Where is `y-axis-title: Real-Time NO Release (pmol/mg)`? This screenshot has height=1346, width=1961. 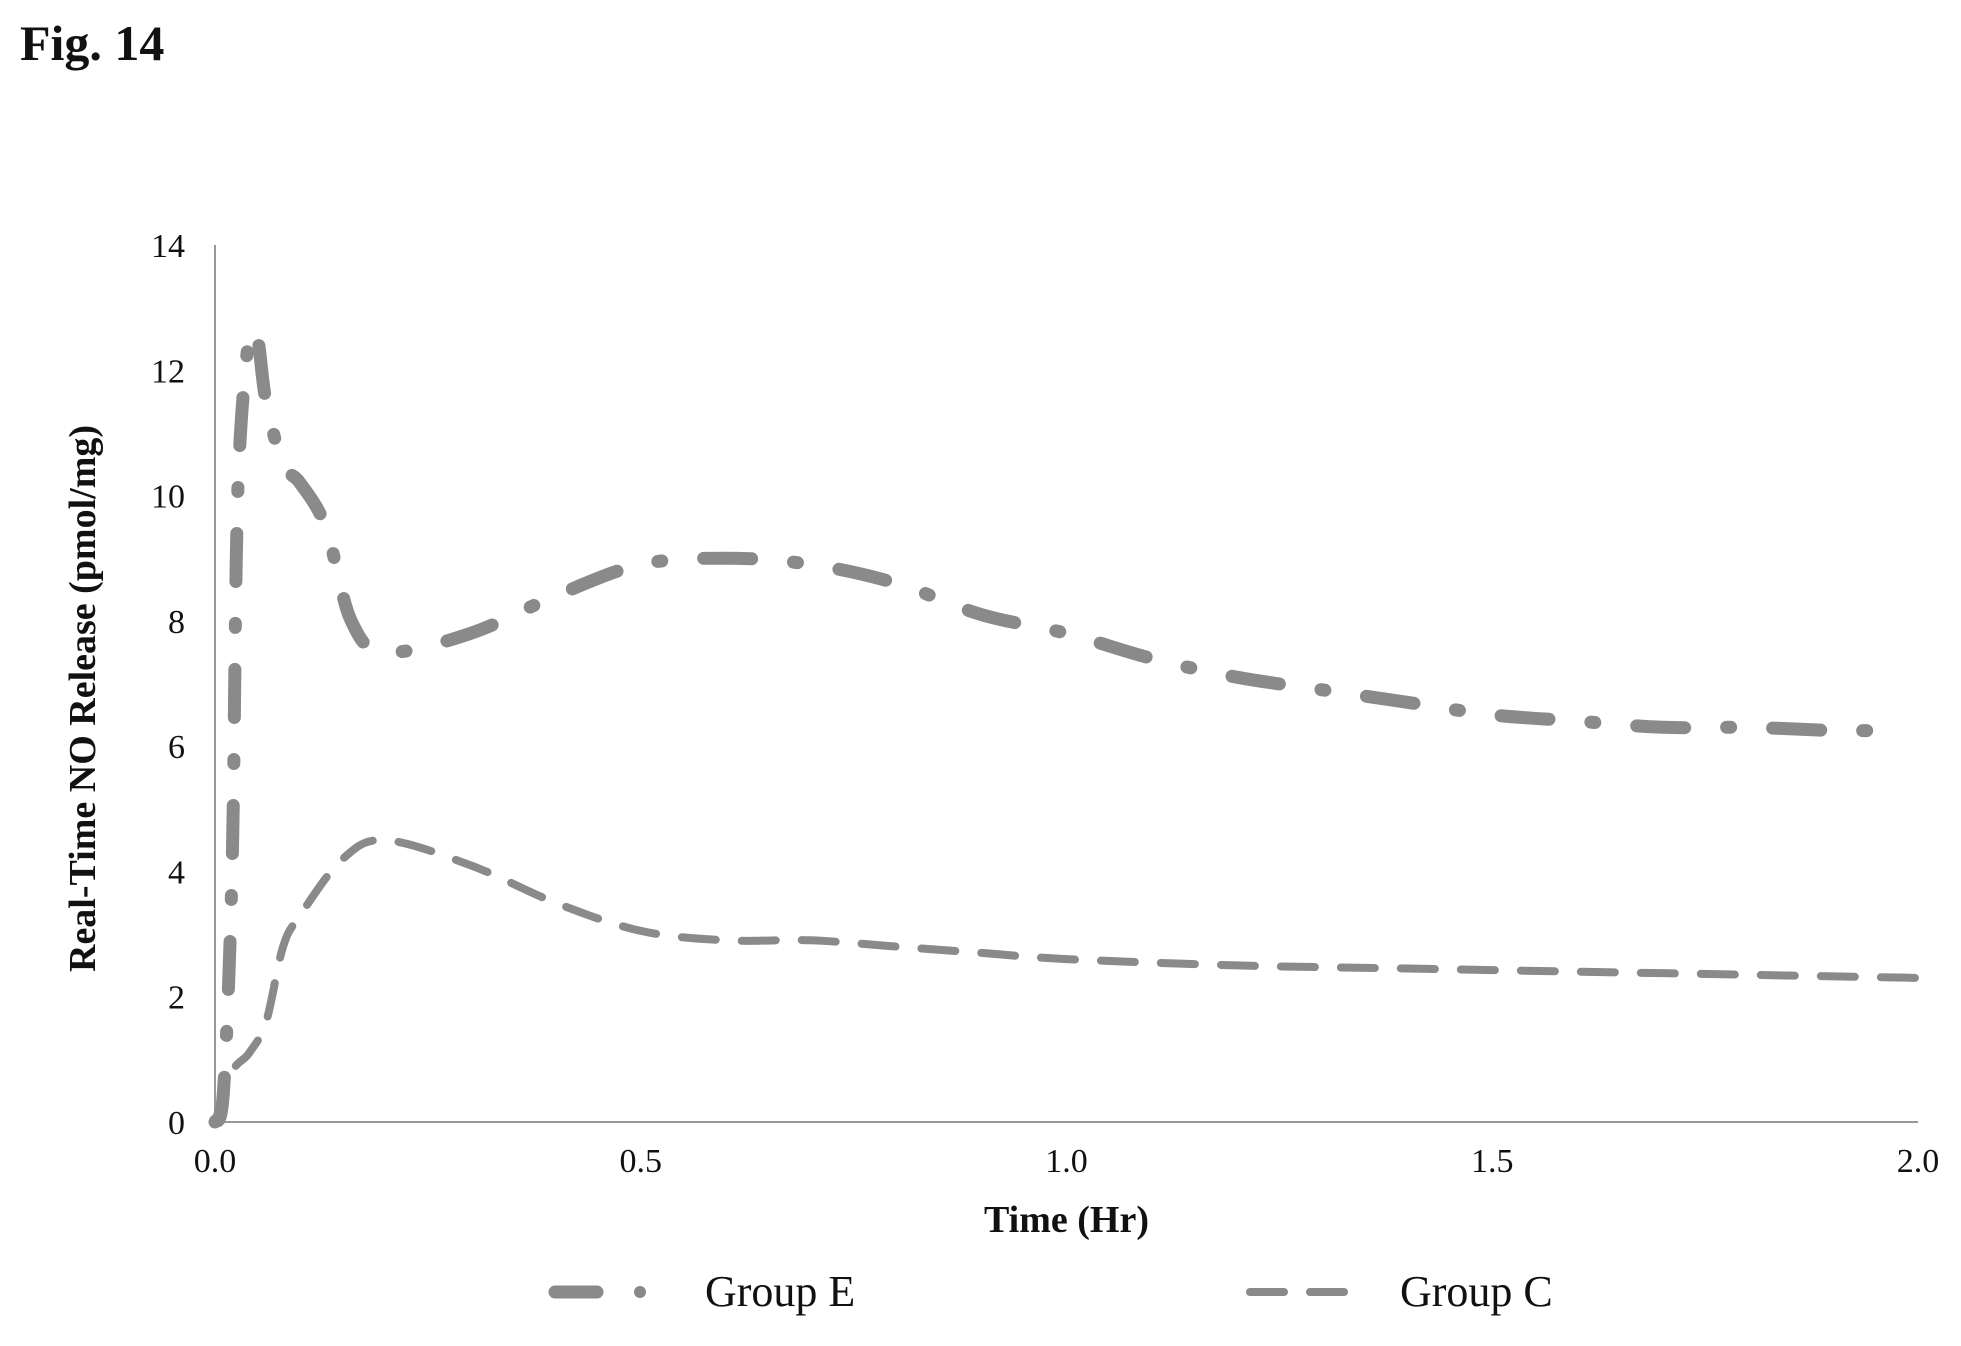
y-axis-title: Real-Time NO Release (pmol/mg) is located at coordinates (83, 698).